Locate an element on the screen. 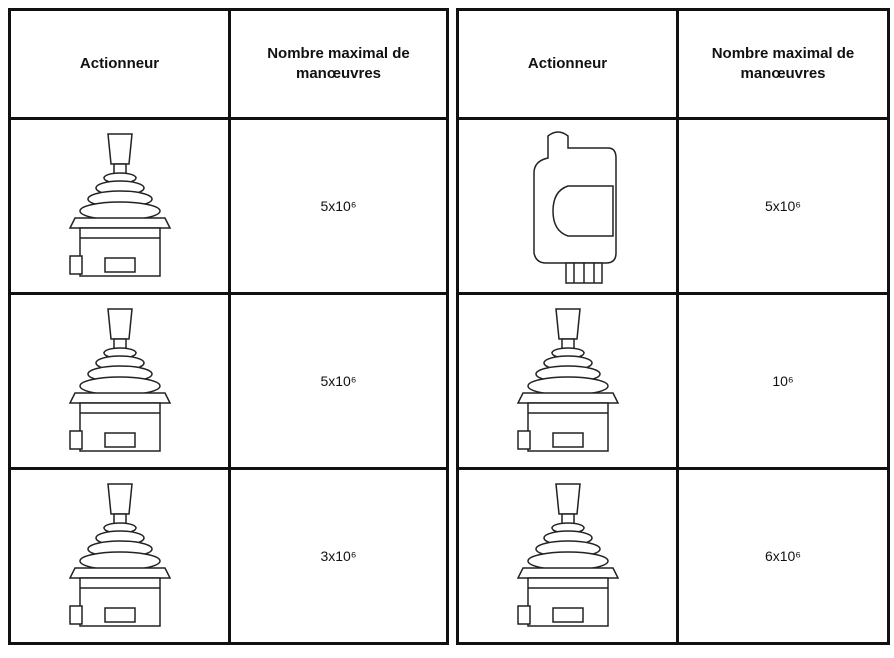  value-cell: 3x10⁶ is located at coordinates (338, 556).